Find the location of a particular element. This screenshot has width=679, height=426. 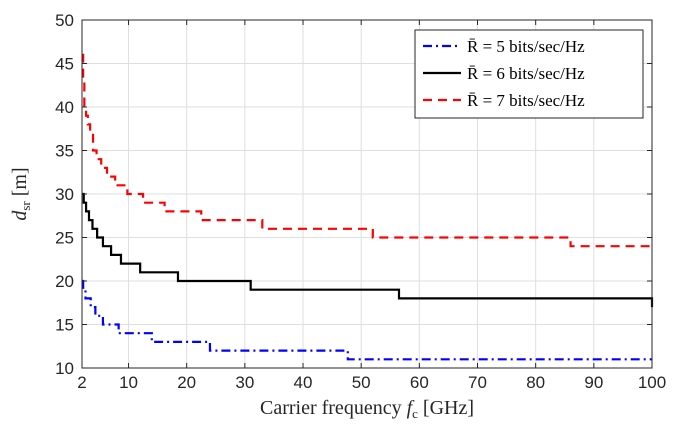

y-tick-label: 20 is located at coordinates (64, 281).